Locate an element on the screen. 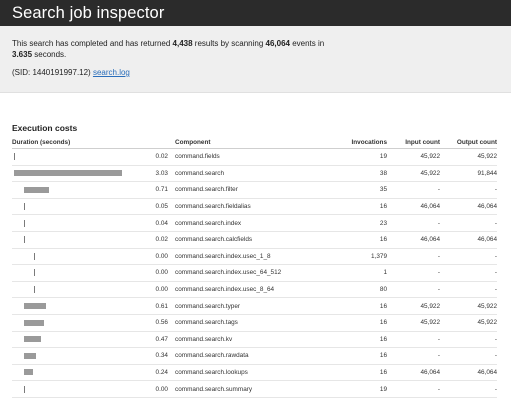 Image resolution: width=511 pixels, height=401 pixels. component-name: command.search.summary is located at coordinates (246, 389).